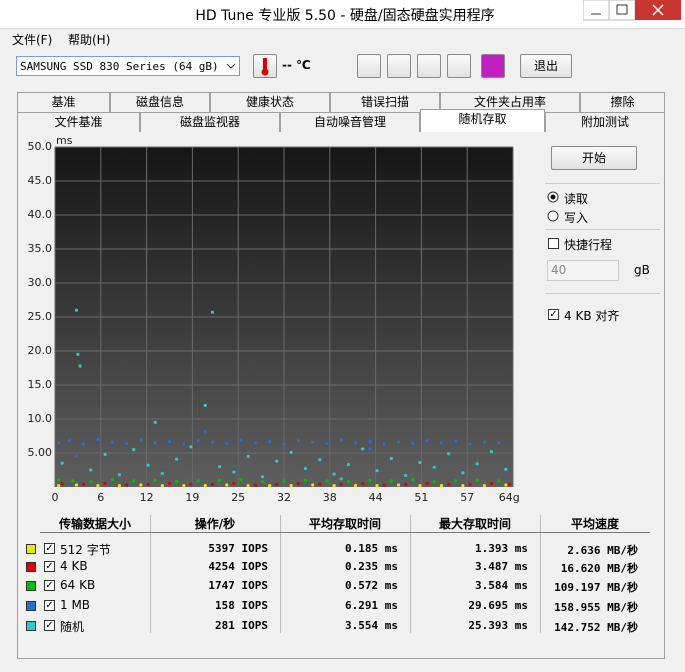  I want to click on checkbox, so click(553, 243).